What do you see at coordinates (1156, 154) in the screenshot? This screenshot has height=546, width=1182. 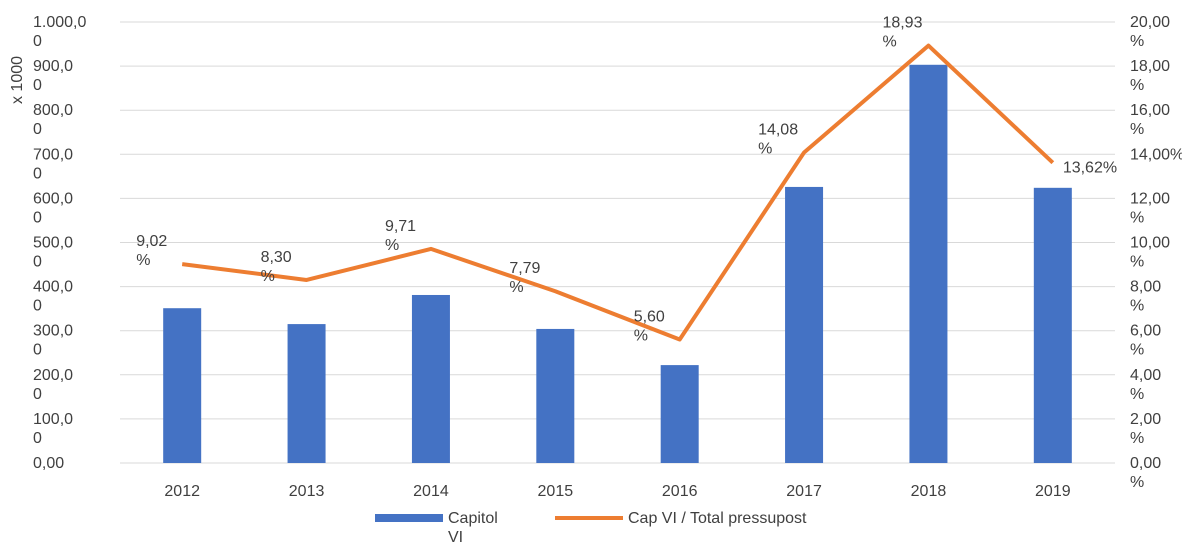 I see `y2-tick-label: 14,00%` at bounding box center [1156, 154].